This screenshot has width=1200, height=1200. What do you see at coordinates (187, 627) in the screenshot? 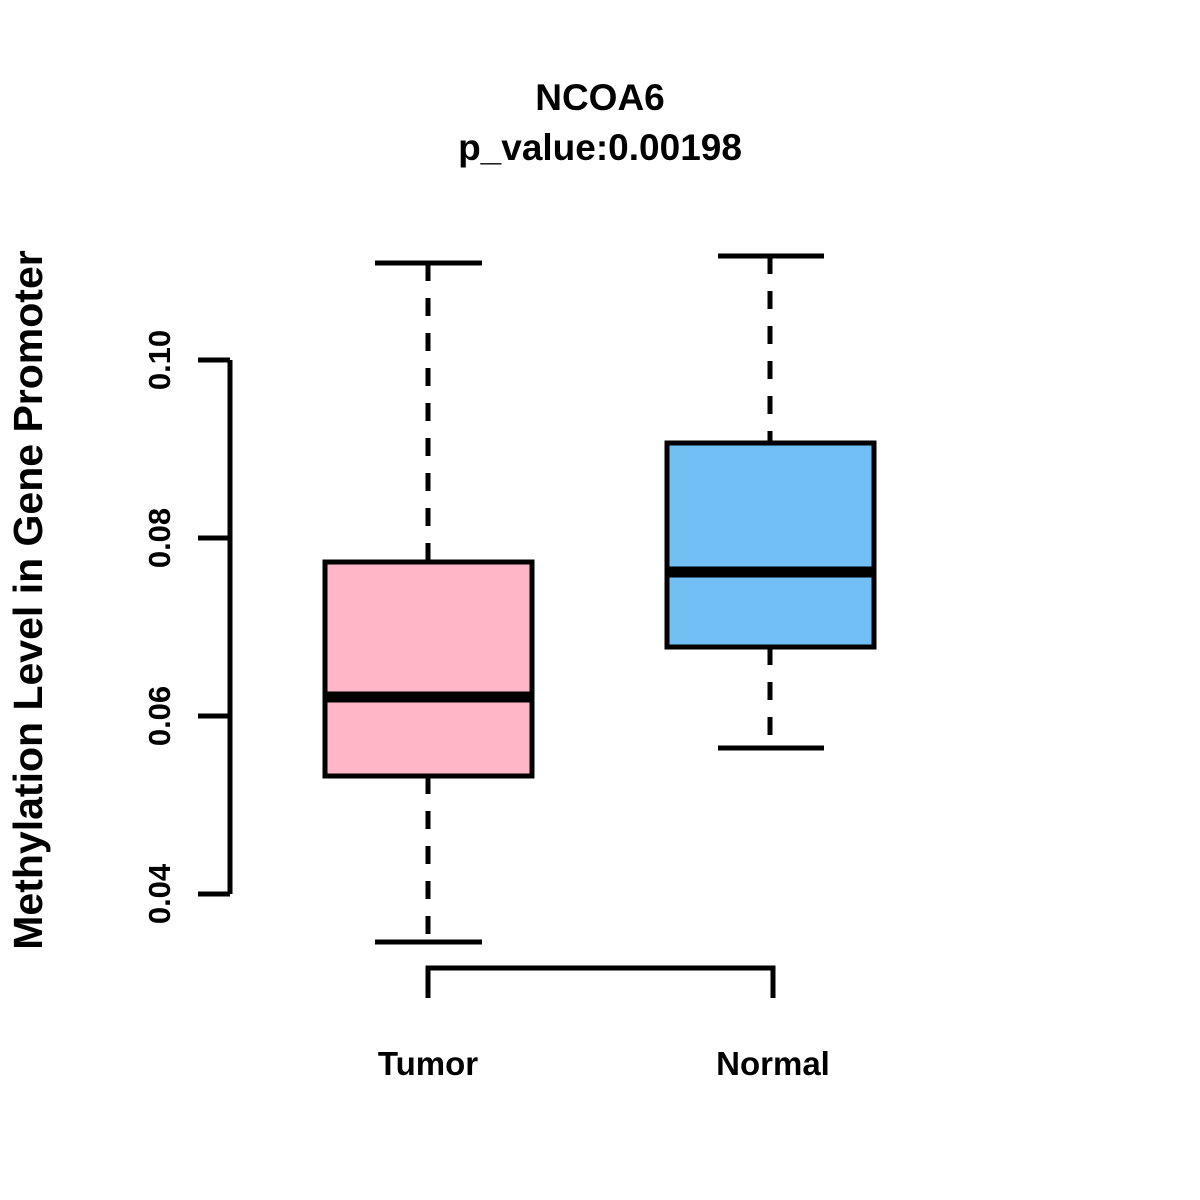
I see `y-axis: 0.10 0.08 0.06 0.04` at bounding box center [187, 627].